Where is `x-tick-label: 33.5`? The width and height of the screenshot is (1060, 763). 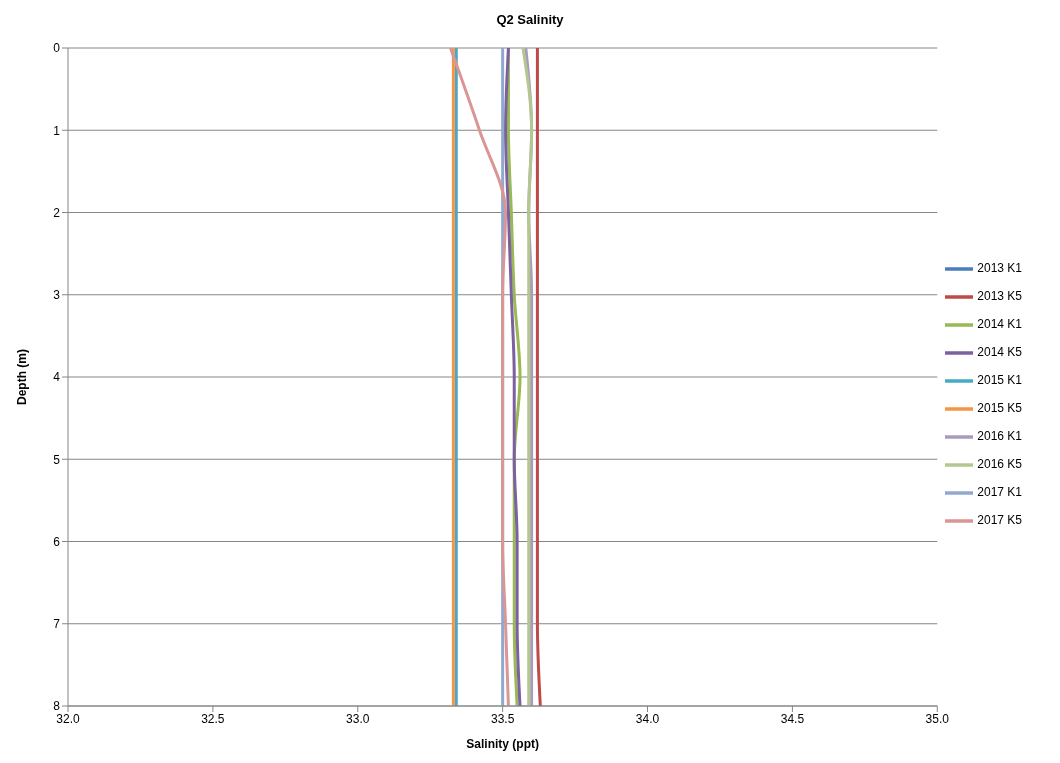 x-tick-label: 33.5 is located at coordinates (502, 718).